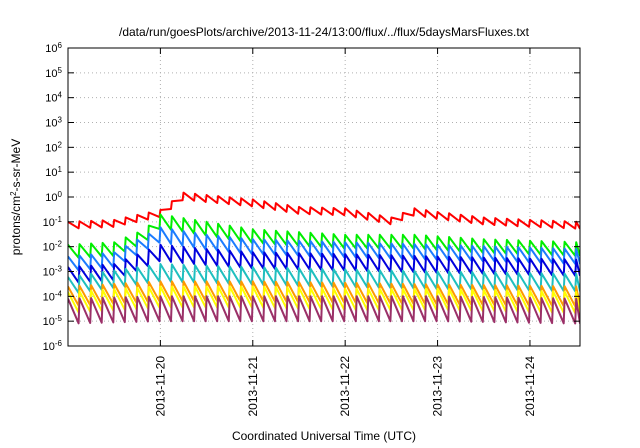 The width and height of the screenshot is (640, 448). I want to click on y-tick-label: 10⁻¹, so click(53, 221).